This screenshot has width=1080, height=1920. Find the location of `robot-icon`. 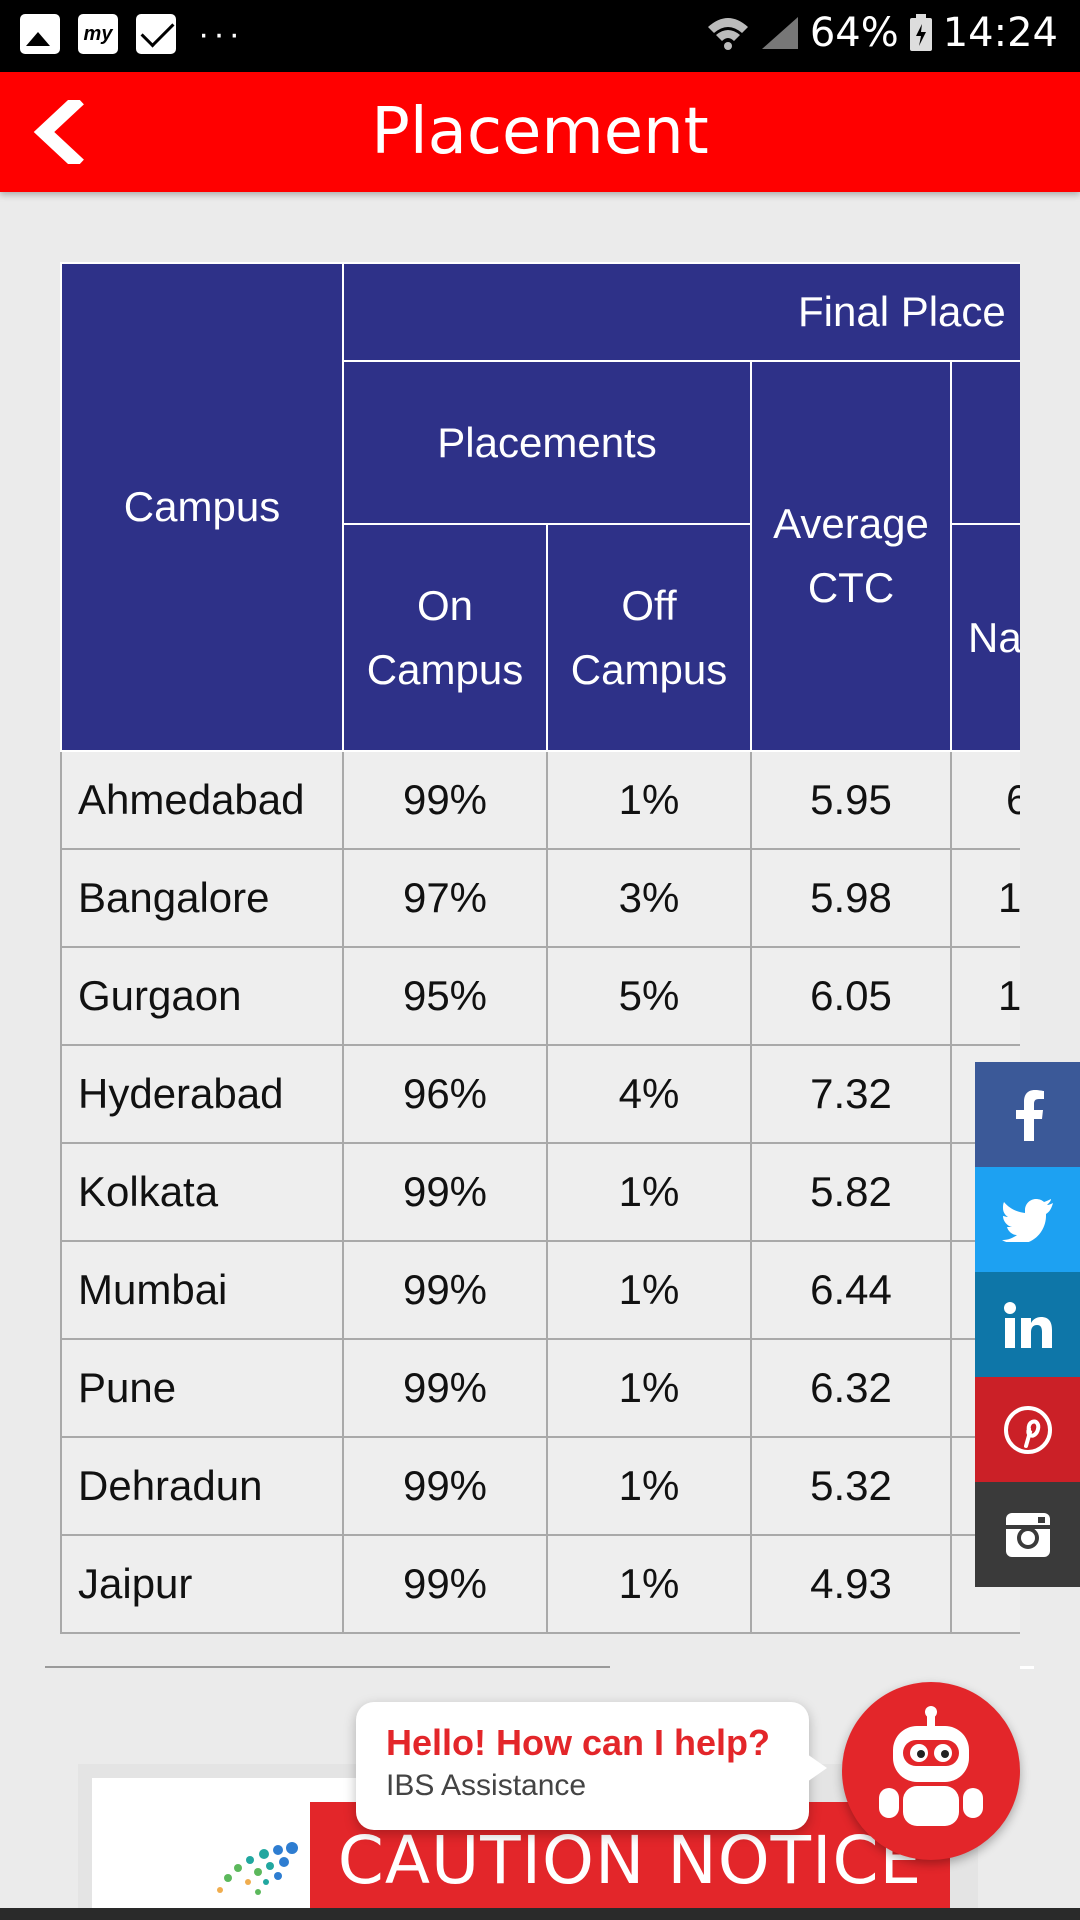

robot-icon is located at coordinates (931, 1766).